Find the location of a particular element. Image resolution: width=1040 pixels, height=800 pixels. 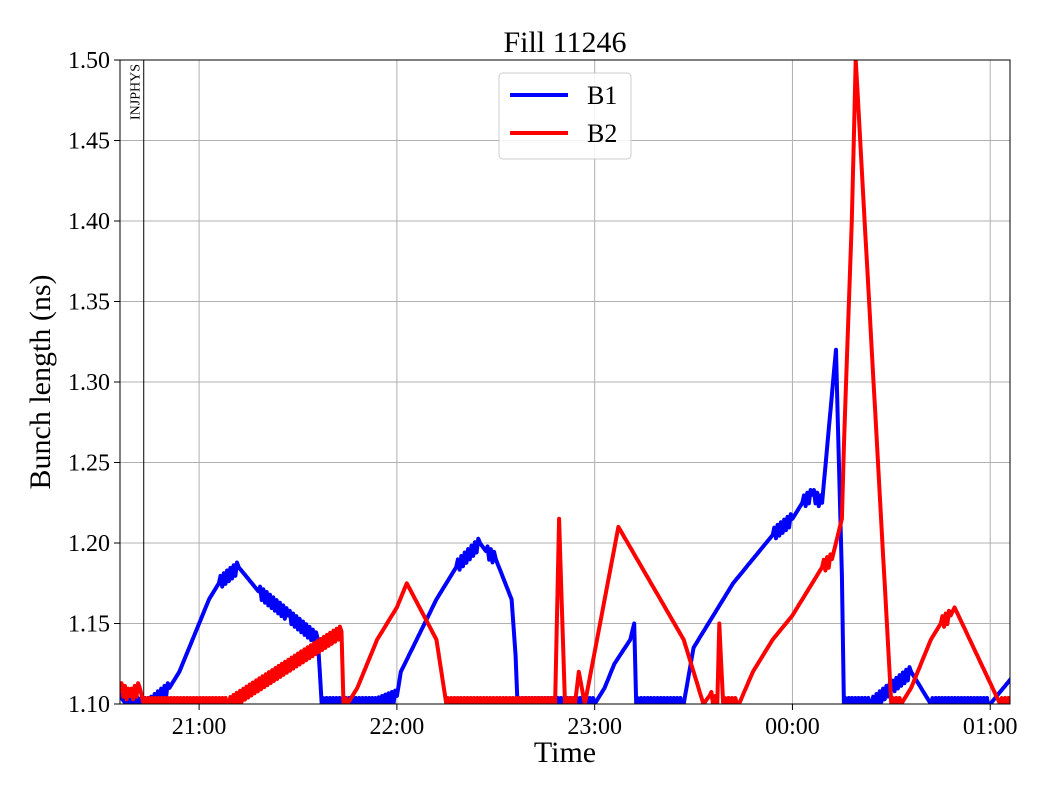

x-tick-label: 01:00 is located at coordinates (990, 727).